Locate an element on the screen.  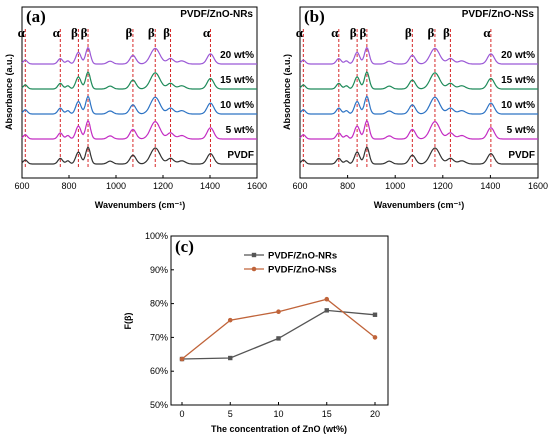
y-tick-label: 100% is located at coordinates (156, 236).